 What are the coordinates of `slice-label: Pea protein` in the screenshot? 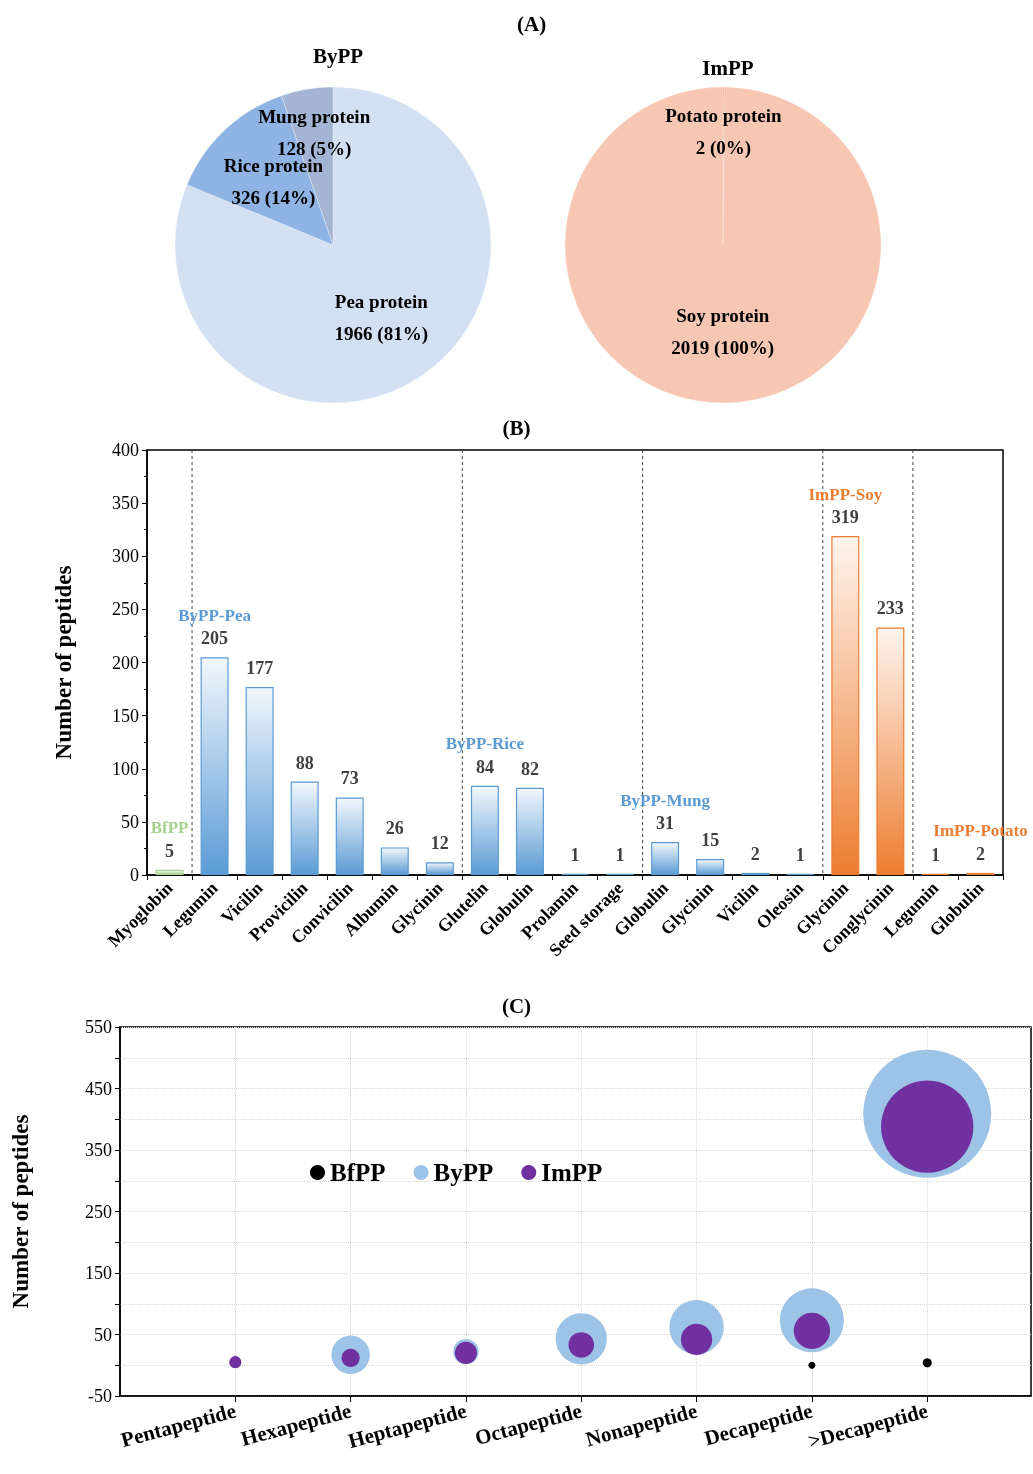 It's located at (381, 301).